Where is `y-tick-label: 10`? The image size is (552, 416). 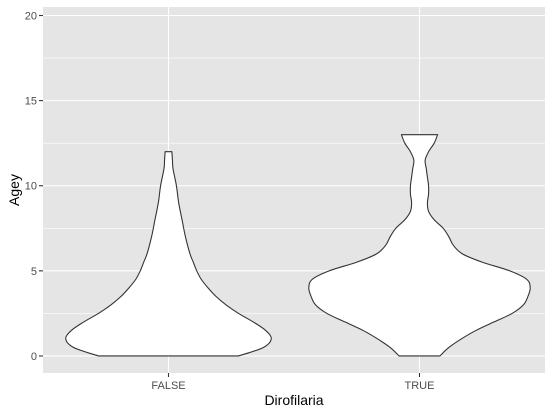
y-tick-label: 10 is located at coordinates (31, 187).